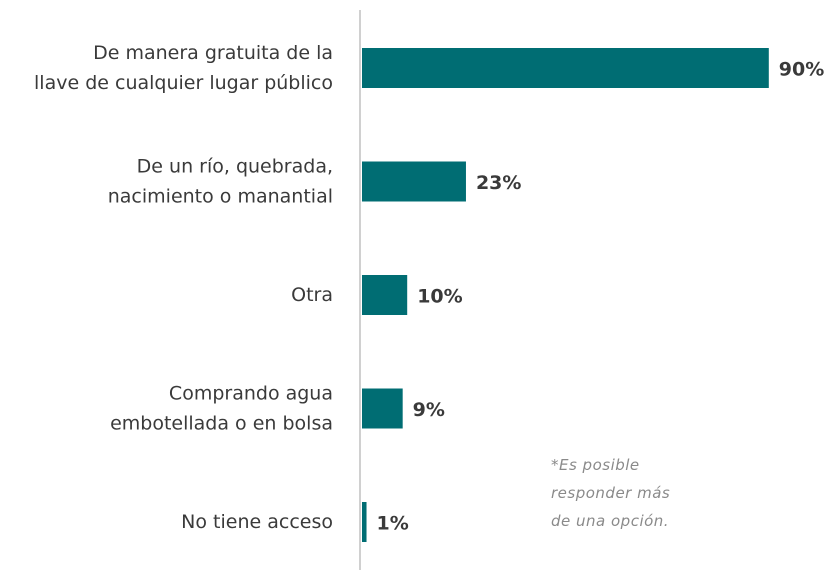  I want to click on value-label: 1%, so click(393, 524).